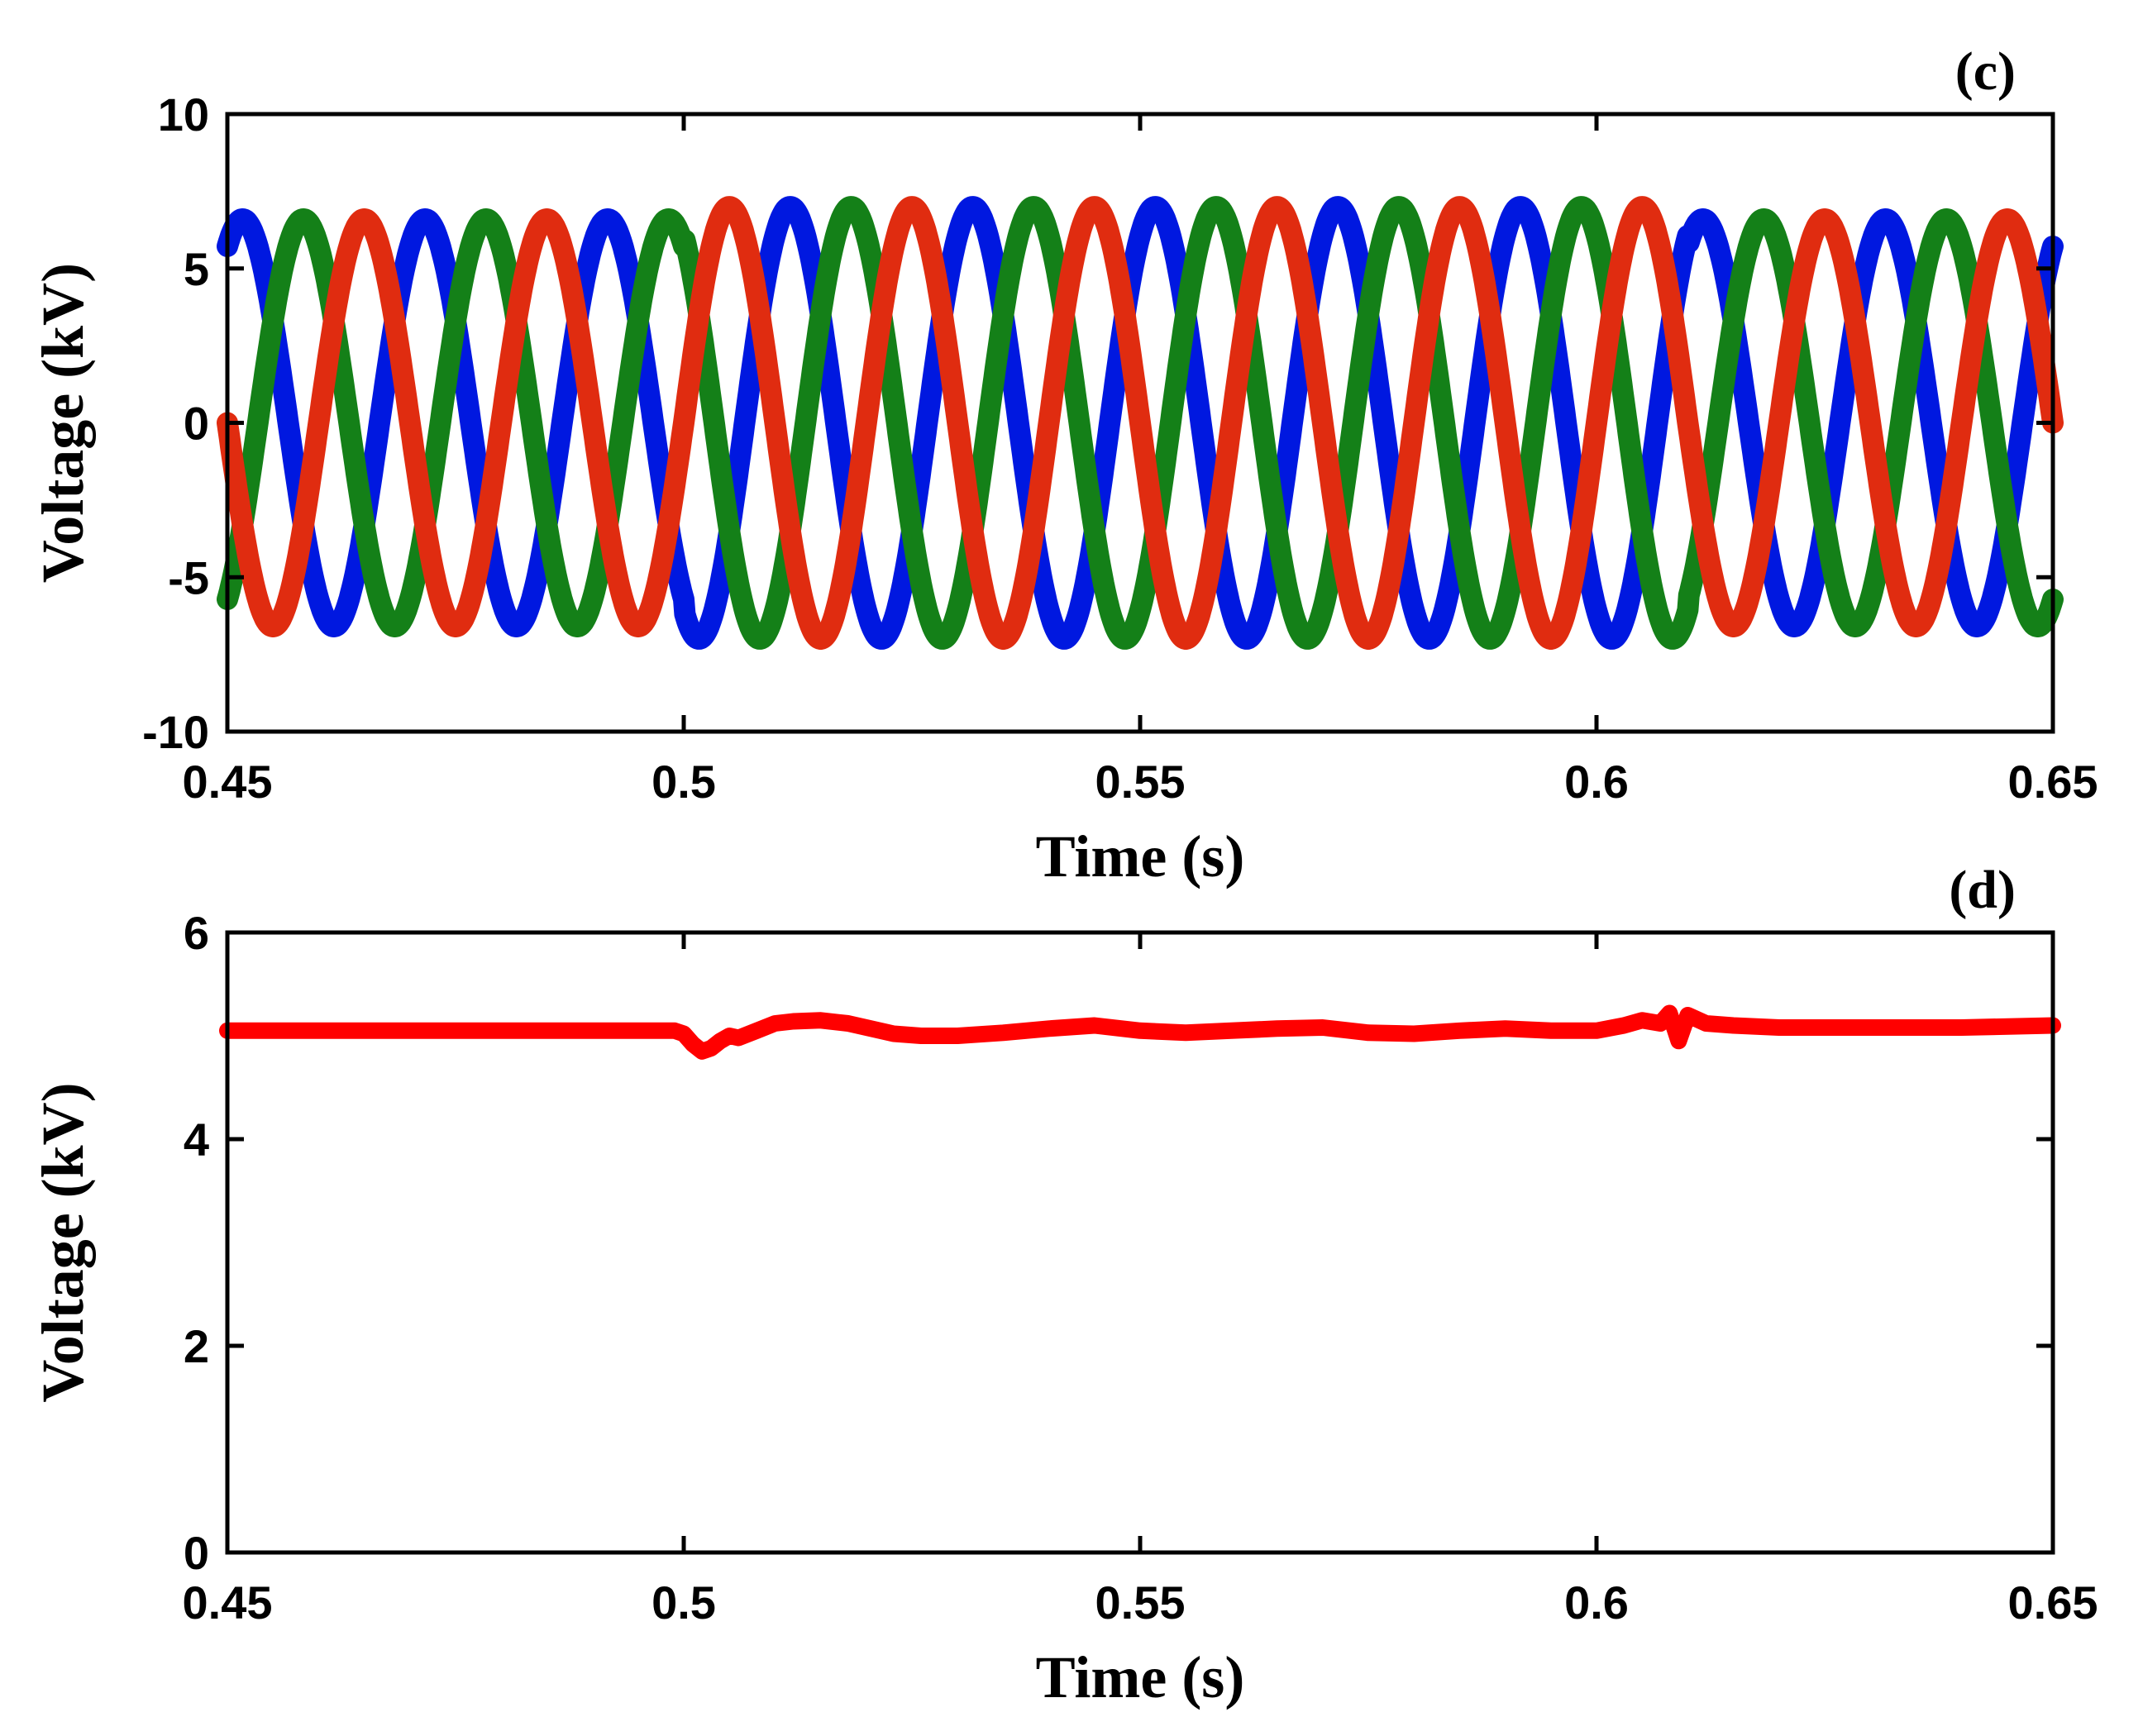  I want to click on panel-d-x-tick-label: 0.6, so click(1596, 1602).